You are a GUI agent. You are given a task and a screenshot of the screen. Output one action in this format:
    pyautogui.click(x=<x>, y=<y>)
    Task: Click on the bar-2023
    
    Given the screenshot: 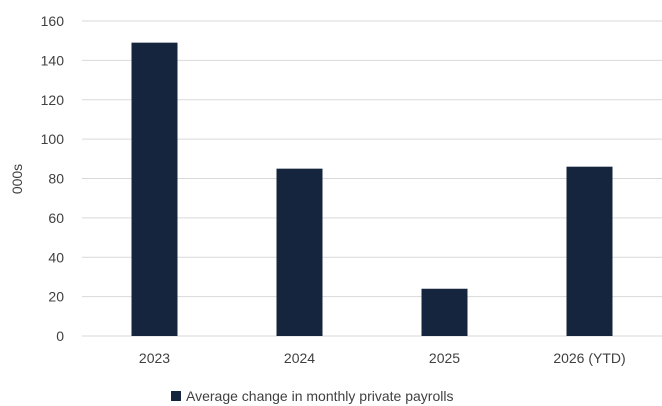 What is the action you would take?
    pyautogui.click(x=154, y=189)
    